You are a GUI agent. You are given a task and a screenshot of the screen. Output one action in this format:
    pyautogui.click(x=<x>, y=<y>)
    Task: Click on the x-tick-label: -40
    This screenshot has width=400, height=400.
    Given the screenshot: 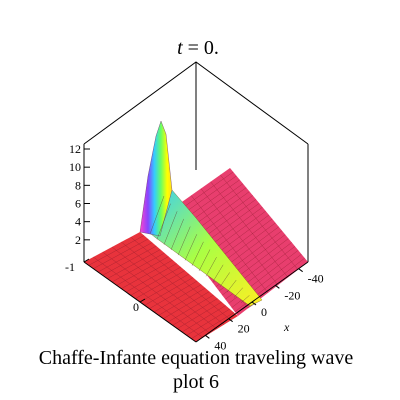 What is the action you would take?
    pyautogui.click(x=316, y=279)
    